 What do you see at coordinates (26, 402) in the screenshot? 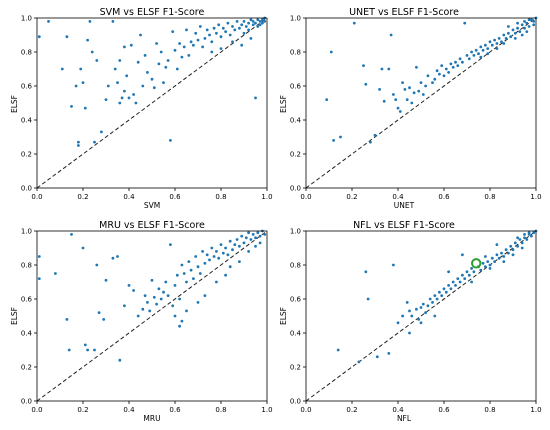
I see `y-tick-label: 0.0` at bounding box center [26, 402].